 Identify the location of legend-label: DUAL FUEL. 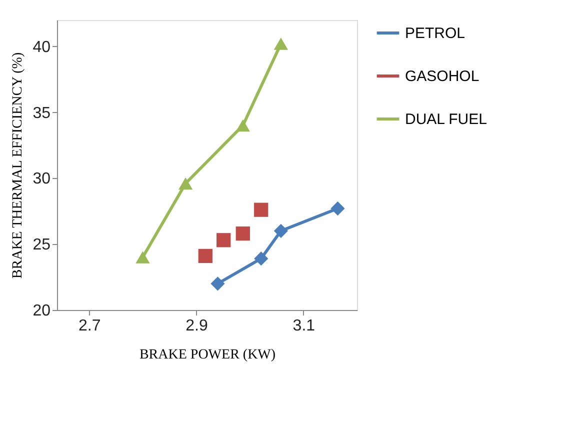
(446, 119).